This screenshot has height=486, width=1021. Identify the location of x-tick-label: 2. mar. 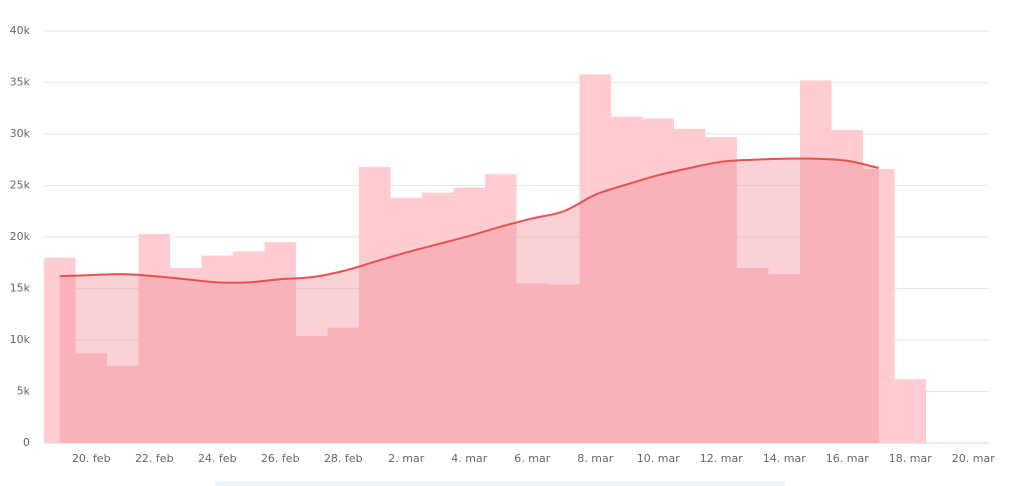
(406, 458).